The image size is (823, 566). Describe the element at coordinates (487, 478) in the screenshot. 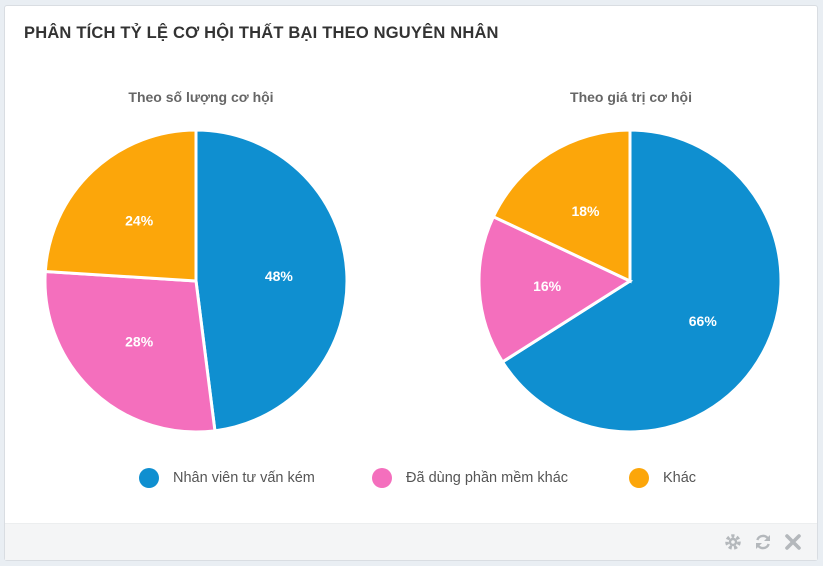

I see `legend-label: Đã dùng phần mềm khác` at that location.